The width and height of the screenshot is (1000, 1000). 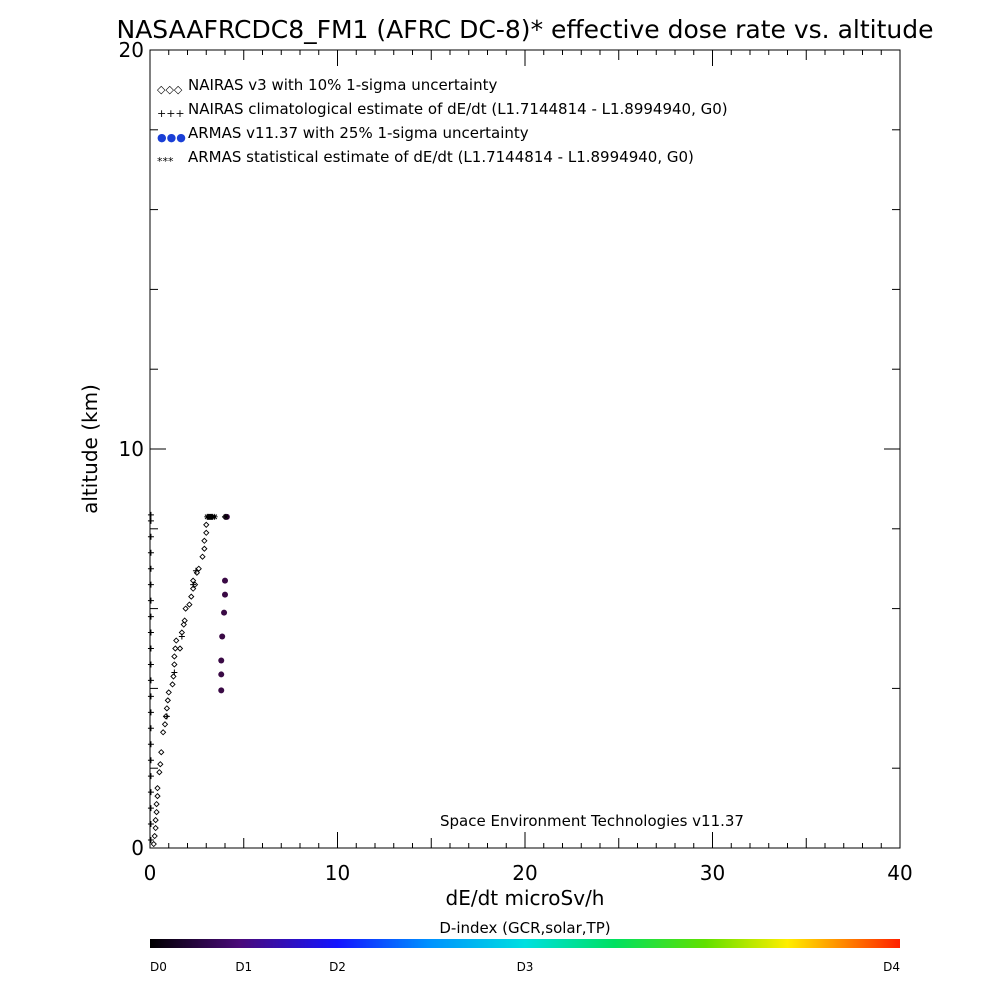 What do you see at coordinates (891, 967) in the screenshot?
I see `colorbar-label: D4` at bounding box center [891, 967].